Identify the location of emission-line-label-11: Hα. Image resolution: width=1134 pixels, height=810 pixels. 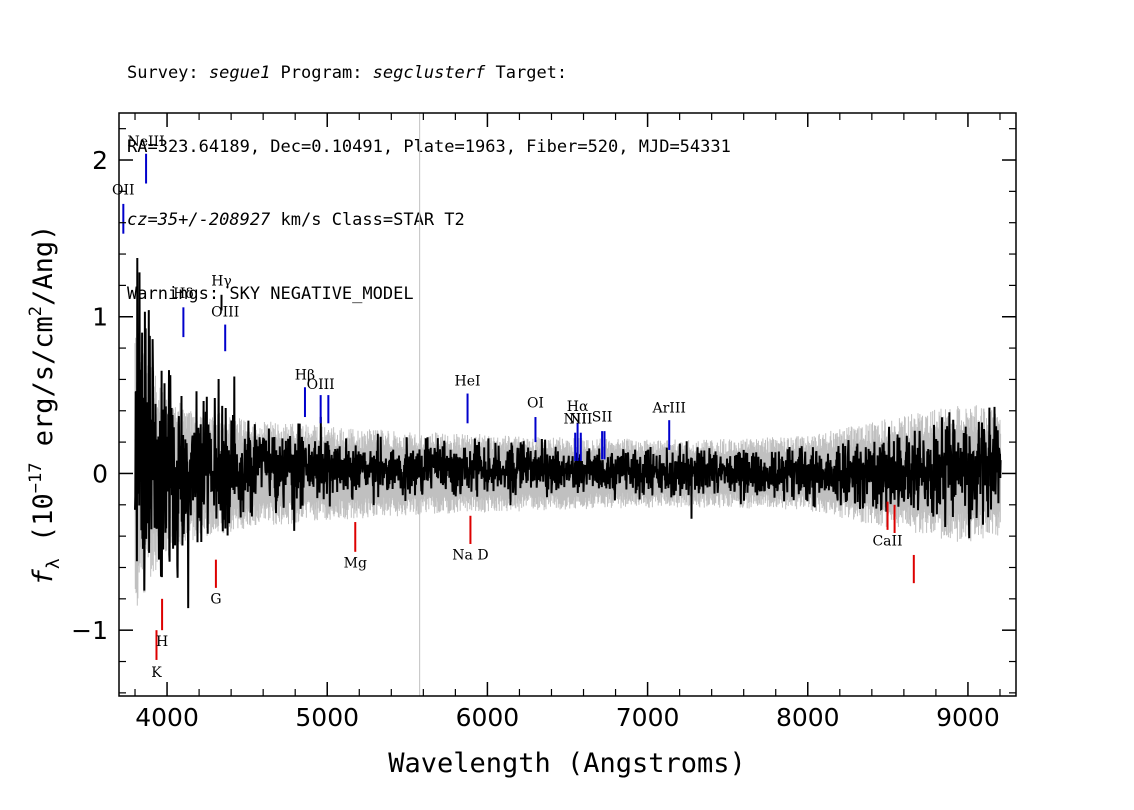
(578, 407).